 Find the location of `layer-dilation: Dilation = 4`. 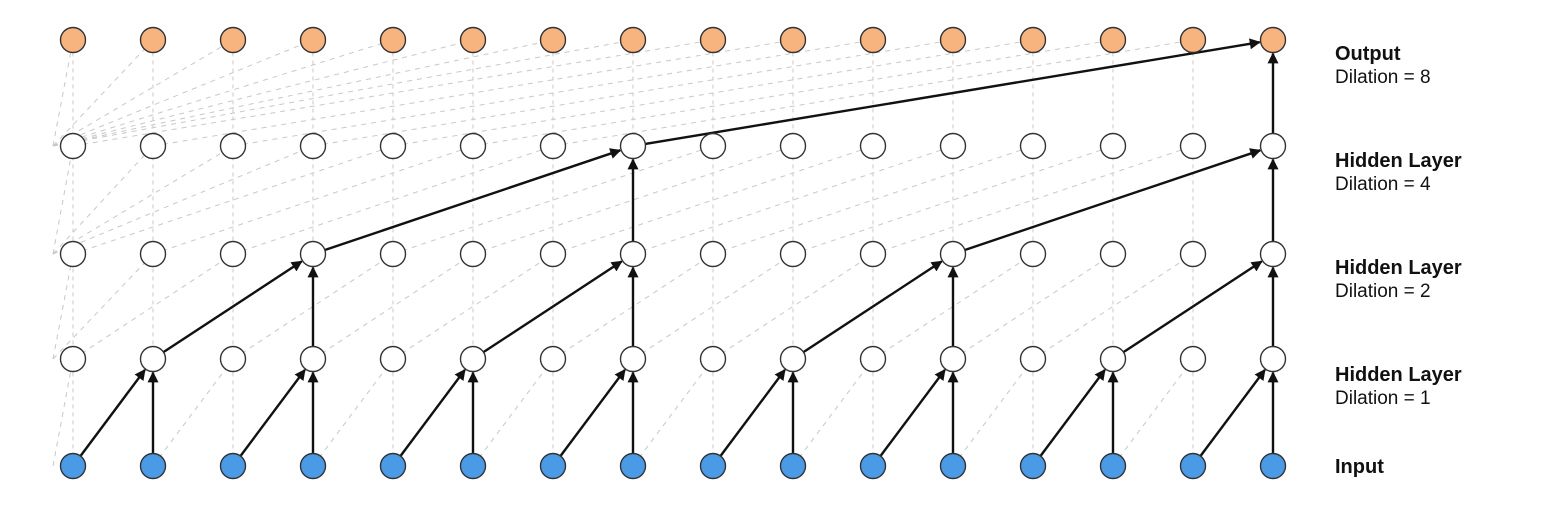

layer-dilation: Dilation = 4 is located at coordinates (1383, 184).